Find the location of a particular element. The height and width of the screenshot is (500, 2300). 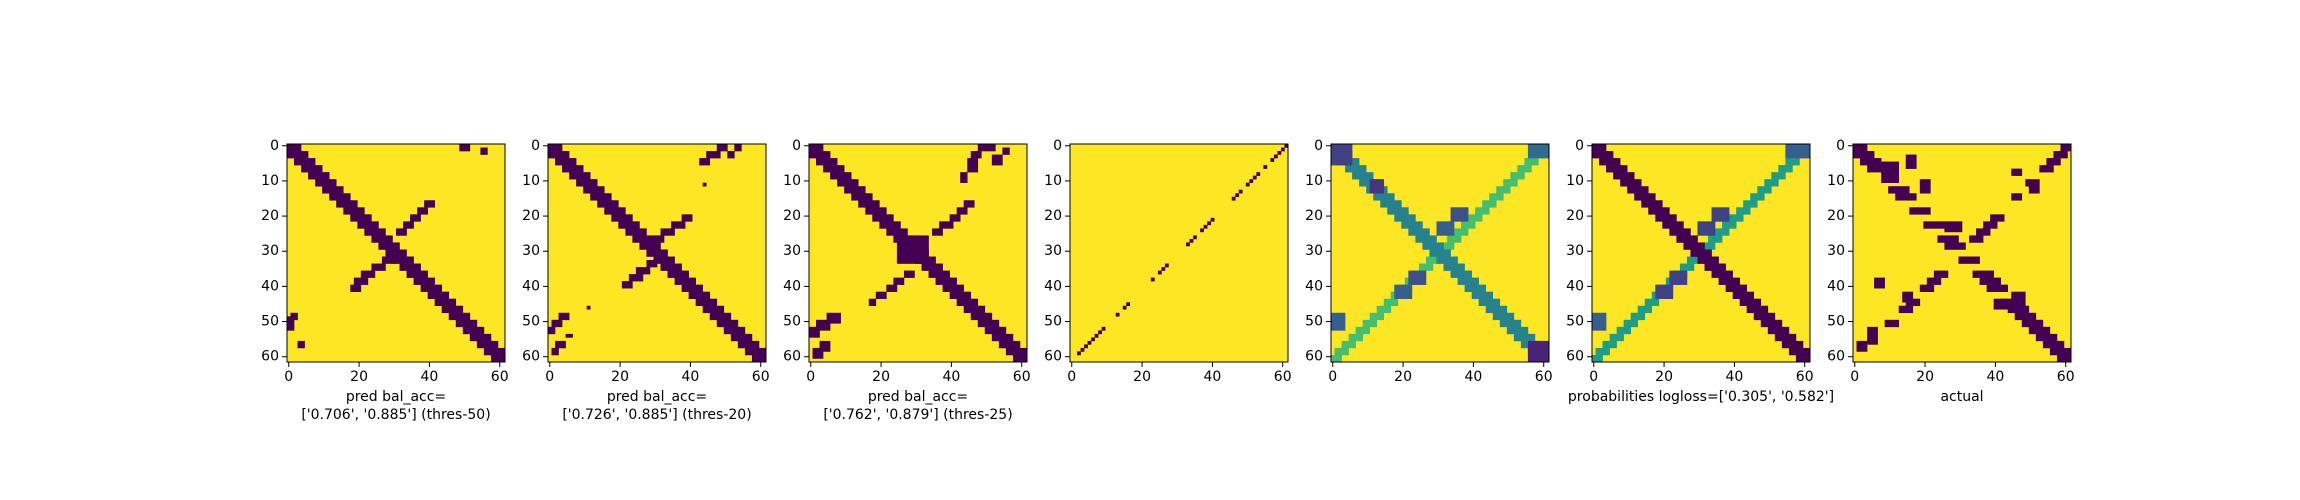

y-tick-label: 10 is located at coordinates (1575, 181).